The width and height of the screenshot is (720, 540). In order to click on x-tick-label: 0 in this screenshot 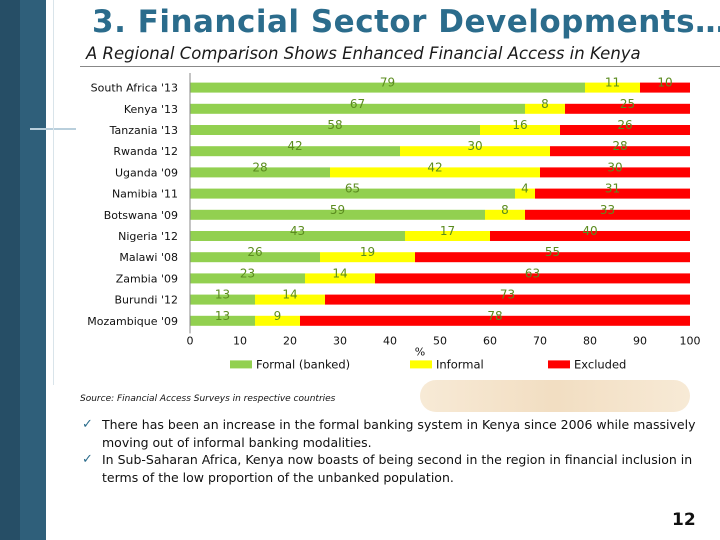, I will do `click(190, 340)`.